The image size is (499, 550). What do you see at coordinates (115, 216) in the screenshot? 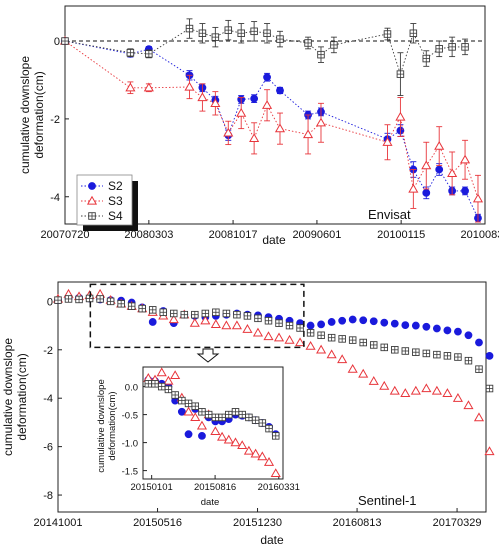
I see `legend-label: S4` at bounding box center [115, 216].